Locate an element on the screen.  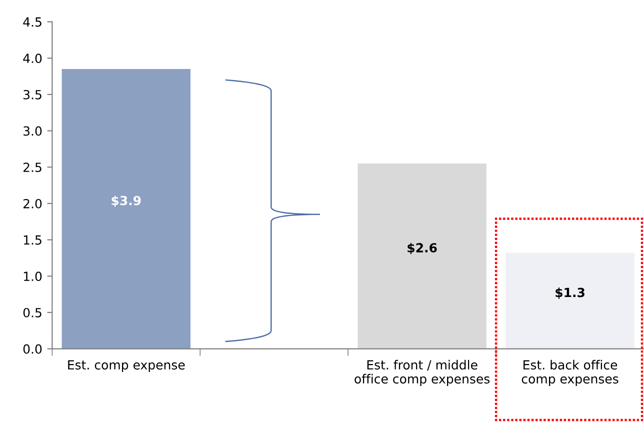
y-tick-label: 3.5 is located at coordinates (33, 95).